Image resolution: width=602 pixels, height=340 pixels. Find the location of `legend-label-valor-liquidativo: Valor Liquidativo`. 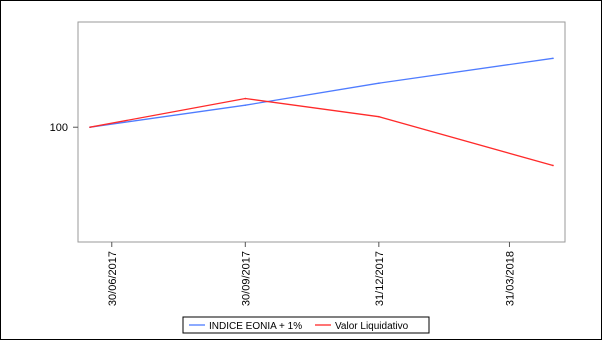

legend-label-valor-liquidativo: Valor Liquidativo is located at coordinates (372, 326).